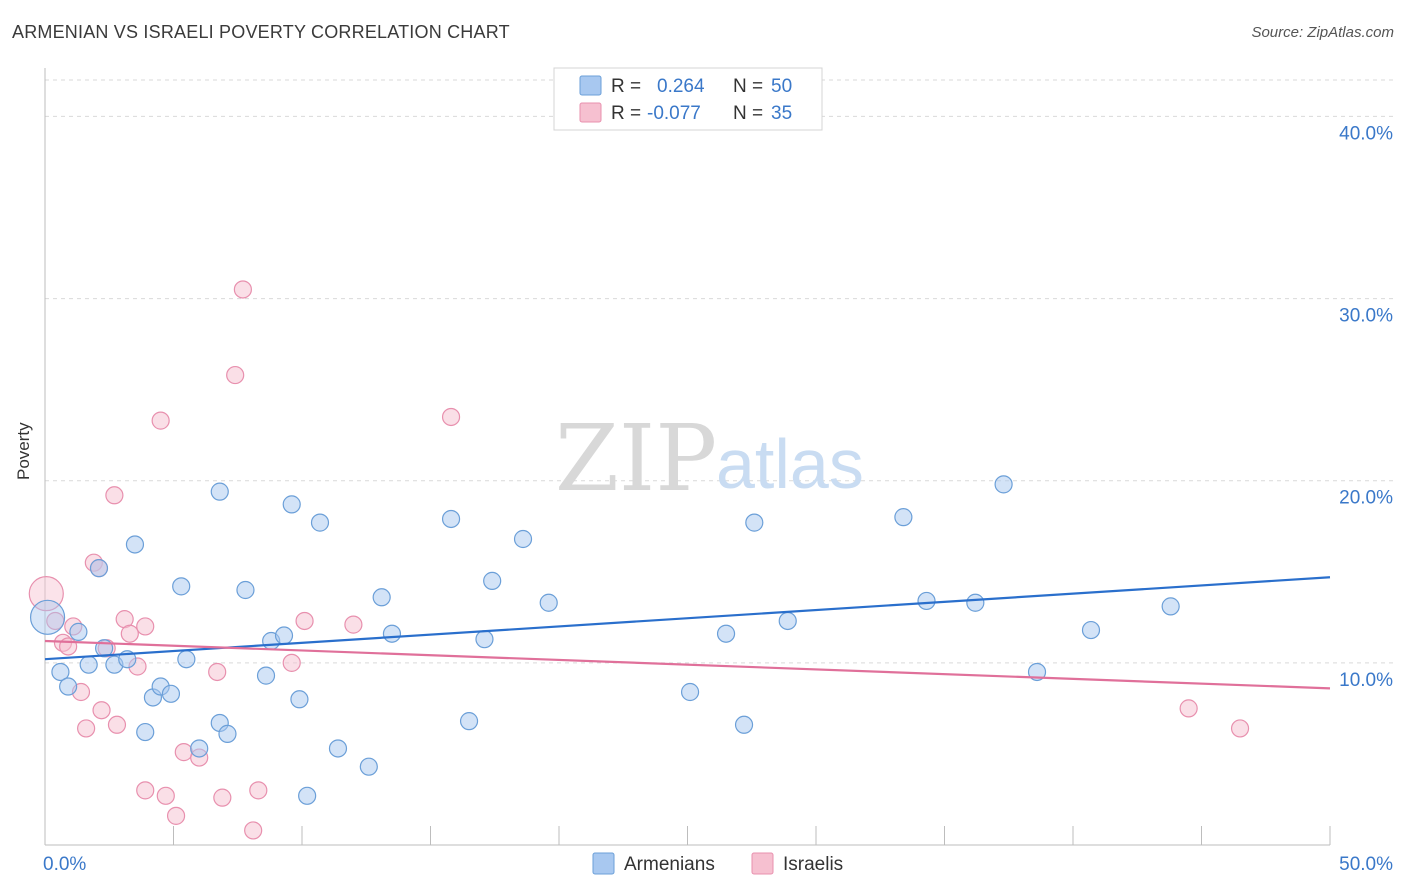 The height and width of the screenshot is (892, 1406). I want to click on bottom-legend-swatch-armenians, so click(603, 863).